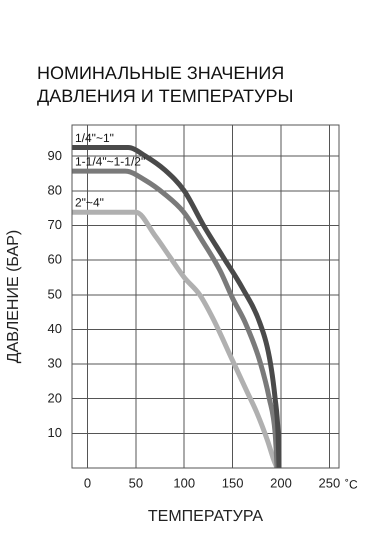 Image resolution: width=373 pixels, height=538 pixels. What do you see at coordinates (55, 155) in the screenshot?
I see `y-tick-label: 90` at bounding box center [55, 155].